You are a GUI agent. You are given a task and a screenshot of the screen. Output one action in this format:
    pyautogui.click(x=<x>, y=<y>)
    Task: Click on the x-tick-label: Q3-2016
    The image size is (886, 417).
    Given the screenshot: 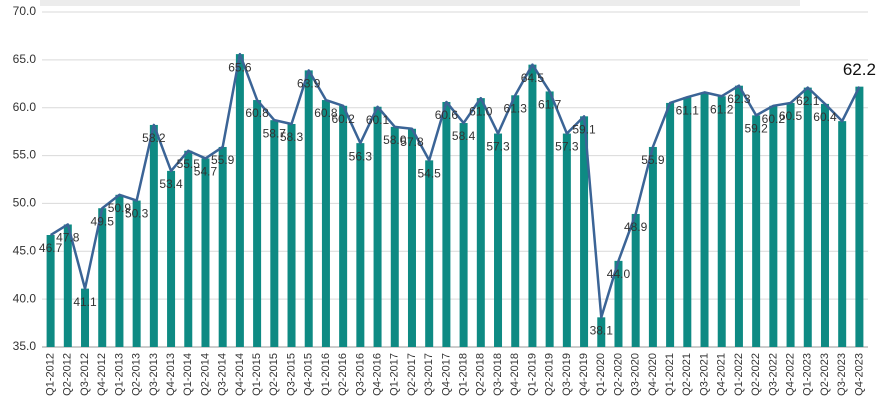 What is the action you would take?
    pyautogui.click(x=360, y=374)
    